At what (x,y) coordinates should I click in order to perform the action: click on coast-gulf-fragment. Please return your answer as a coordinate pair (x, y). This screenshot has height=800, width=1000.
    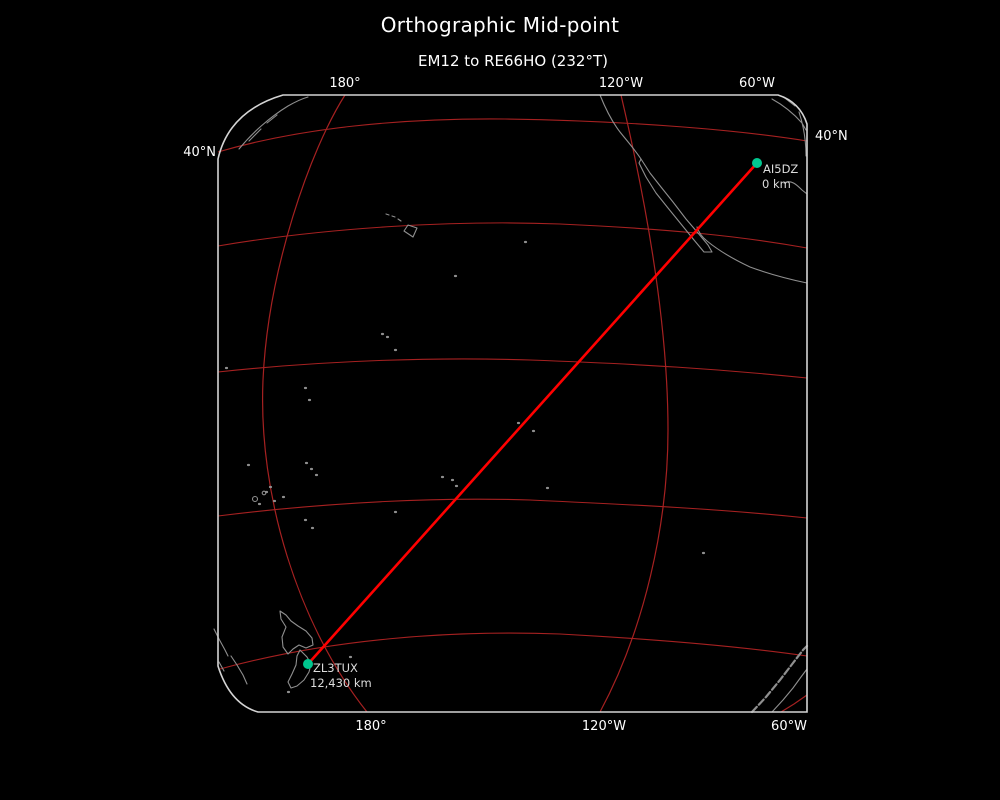
    Looking at the image, I should click on (795, 188).